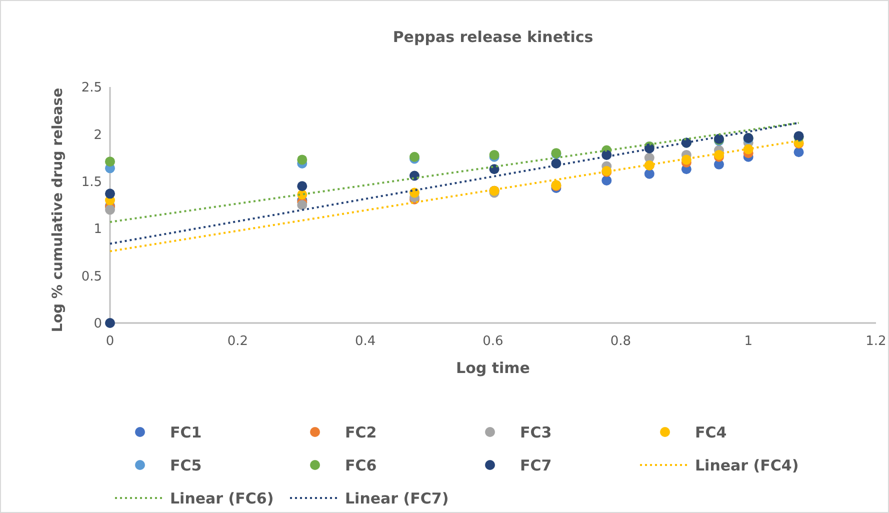 Image resolution: width=889 pixels, height=513 pixels. What do you see at coordinates (748, 341) in the screenshot?
I see `x-tick-label: 1` at bounding box center [748, 341].